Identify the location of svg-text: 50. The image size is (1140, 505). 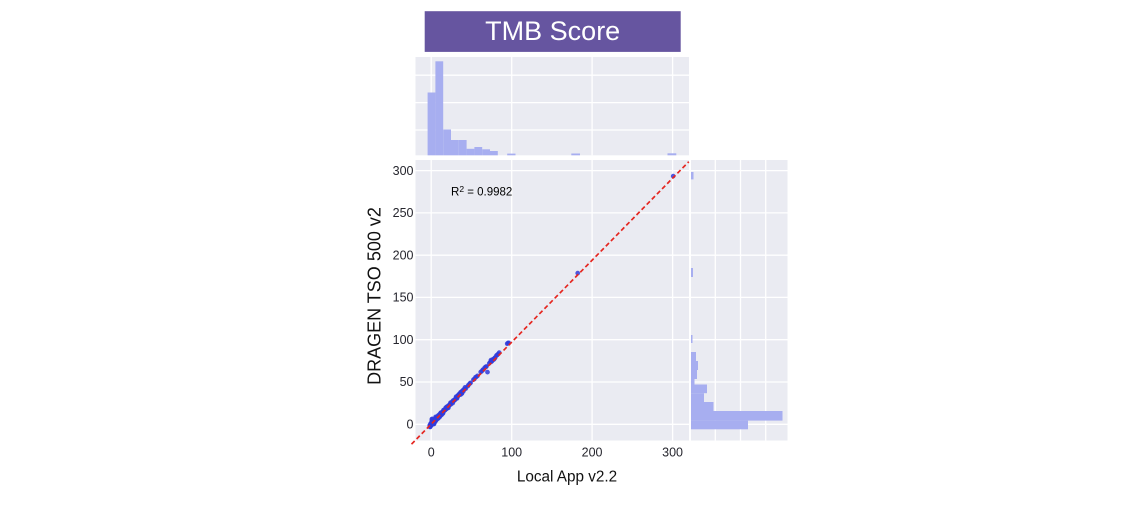
(407, 382).